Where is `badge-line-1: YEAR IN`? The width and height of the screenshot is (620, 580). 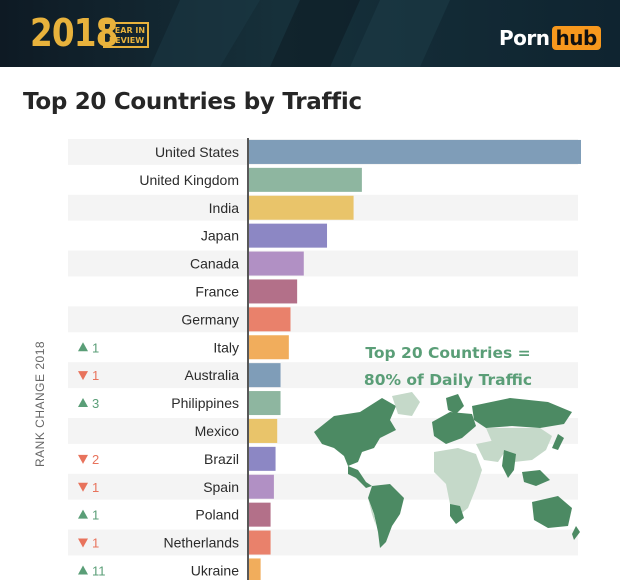
badge-line-1: YEAR IN is located at coordinates (127, 30).